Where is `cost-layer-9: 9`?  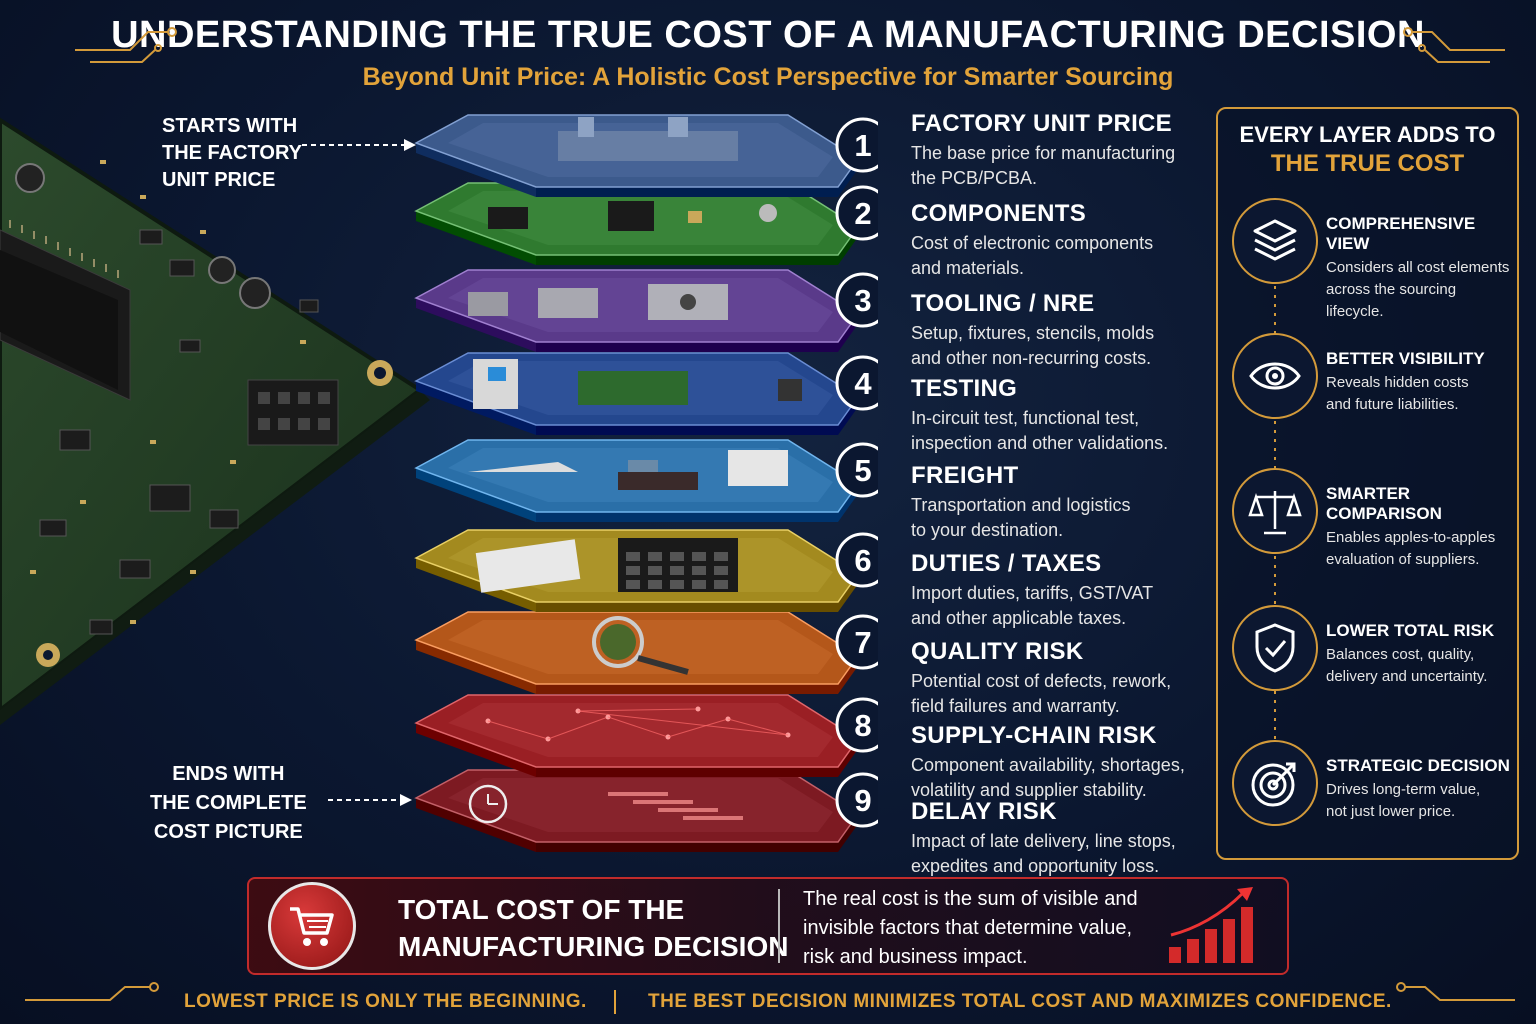 cost-layer-9: 9 is located at coordinates (646, 810).